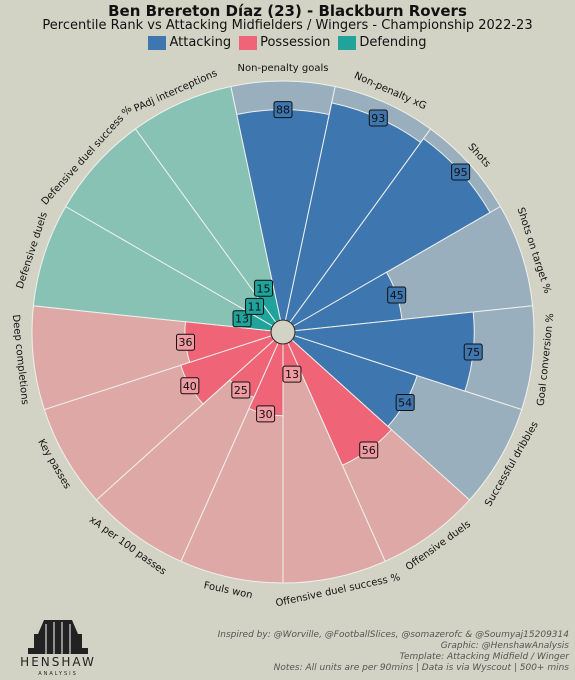  What do you see at coordinates (484, 657) in the screenshot?
I see `credit-line: Template: Attacking Midfield / Winger` at bounding box center [484, 657].